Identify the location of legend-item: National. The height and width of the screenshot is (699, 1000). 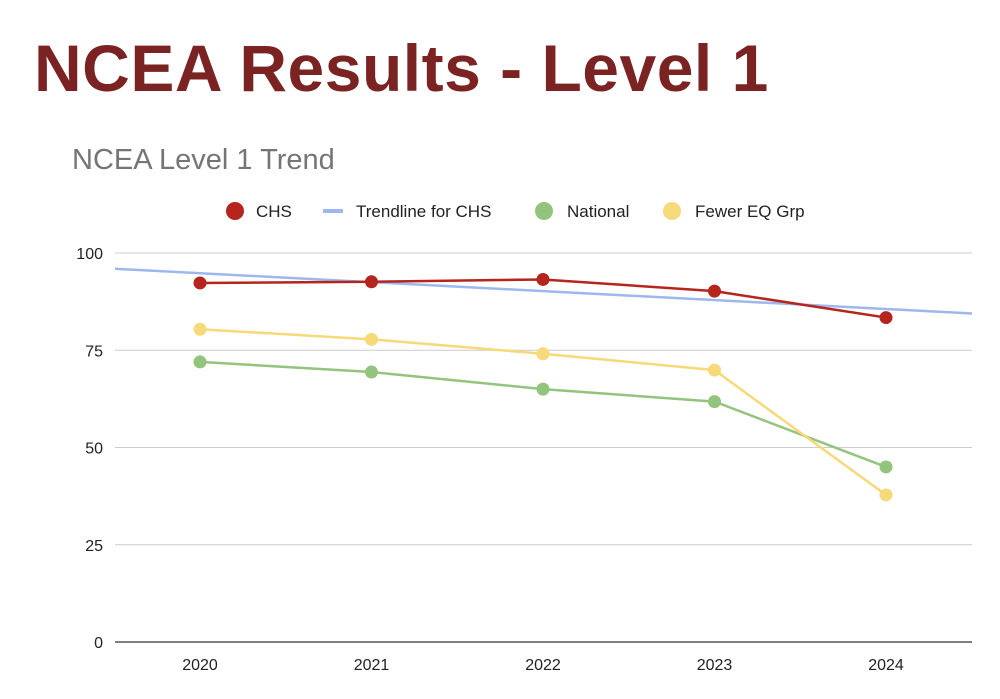
(582, 211).